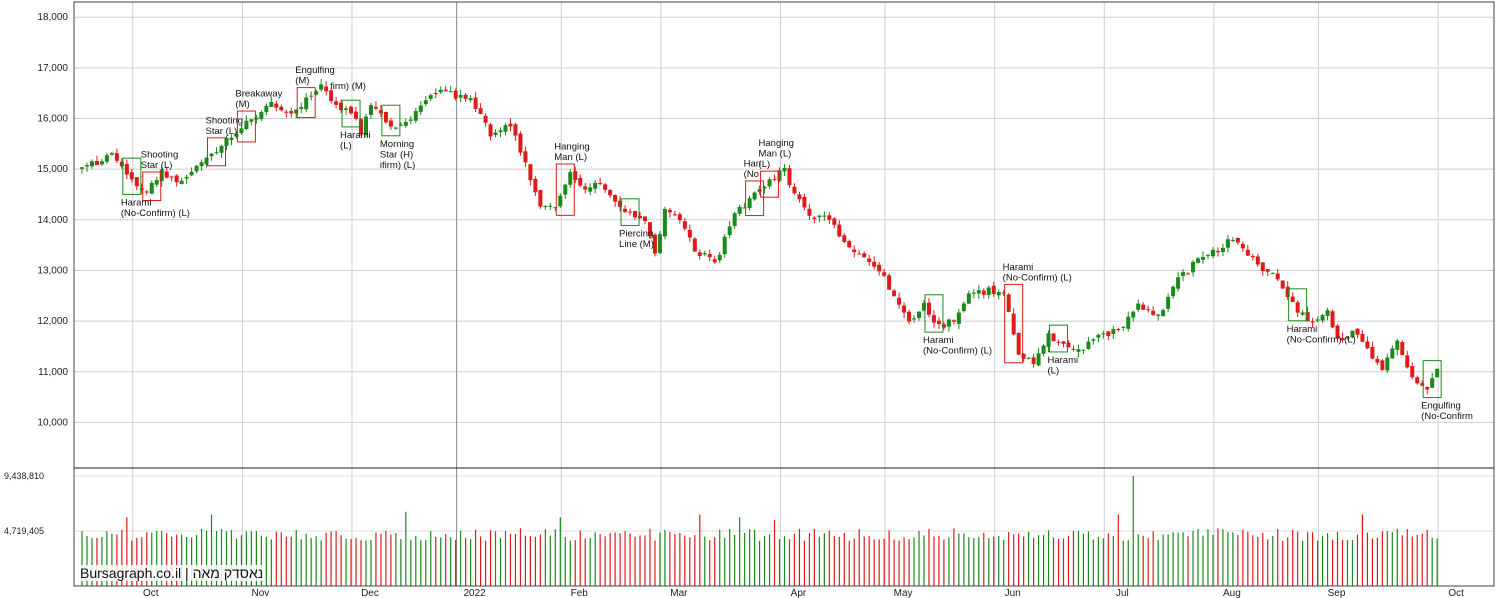 The image size is (1496, 598). What do you see at coordinates (52, 119) in the screenshot?
I see `y-tick-label: 16,000` at bounding box center [52, 119].